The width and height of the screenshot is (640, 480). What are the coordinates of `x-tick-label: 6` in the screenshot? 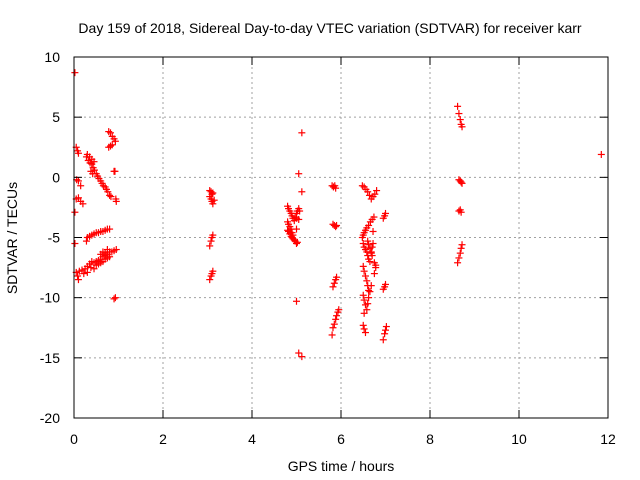 It's located at (341, 439).